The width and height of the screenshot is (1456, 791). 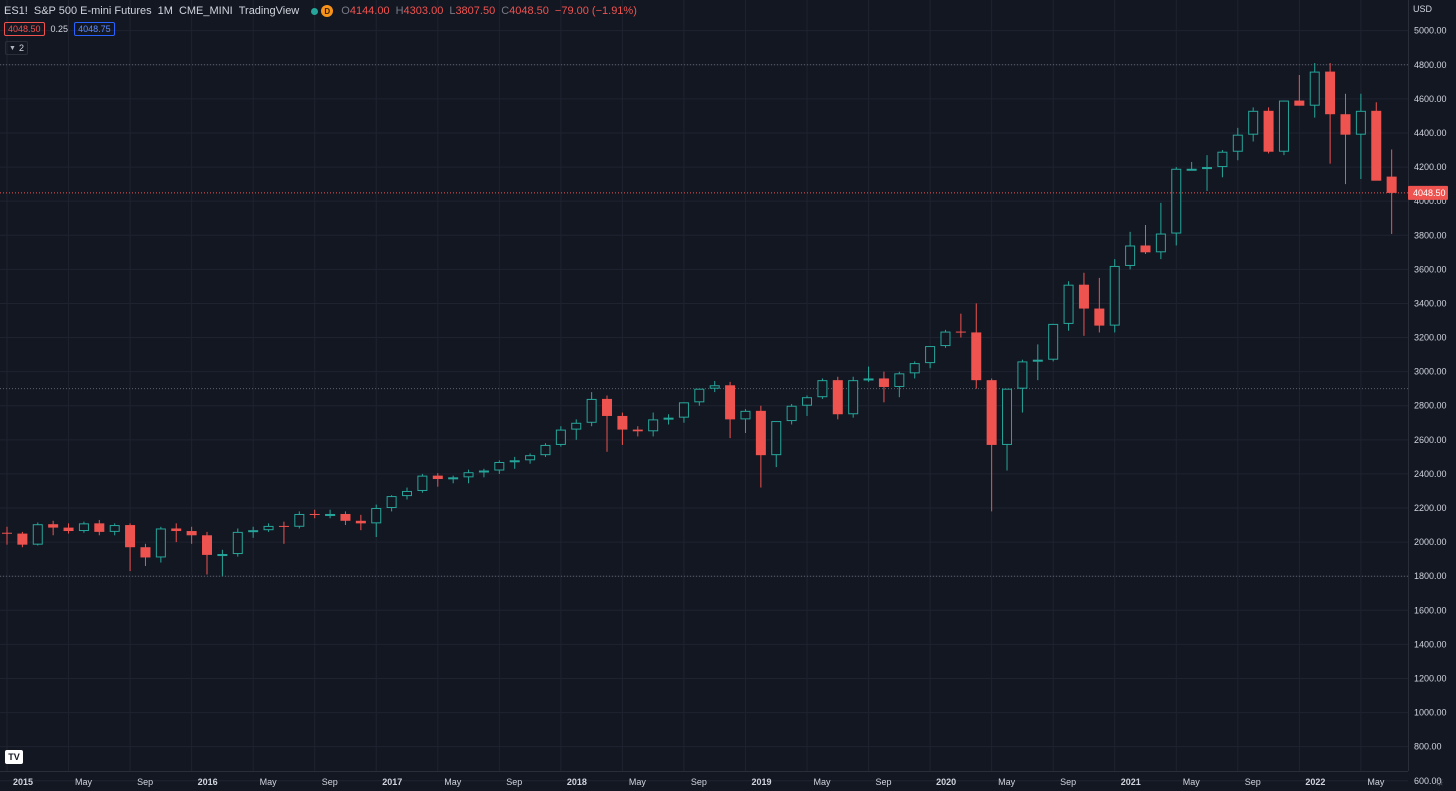 What do you see at coordinates (1430, 65) in the screenshot?
I see `price-tick-label: 4800.00` at bounding box center [1430, 65].